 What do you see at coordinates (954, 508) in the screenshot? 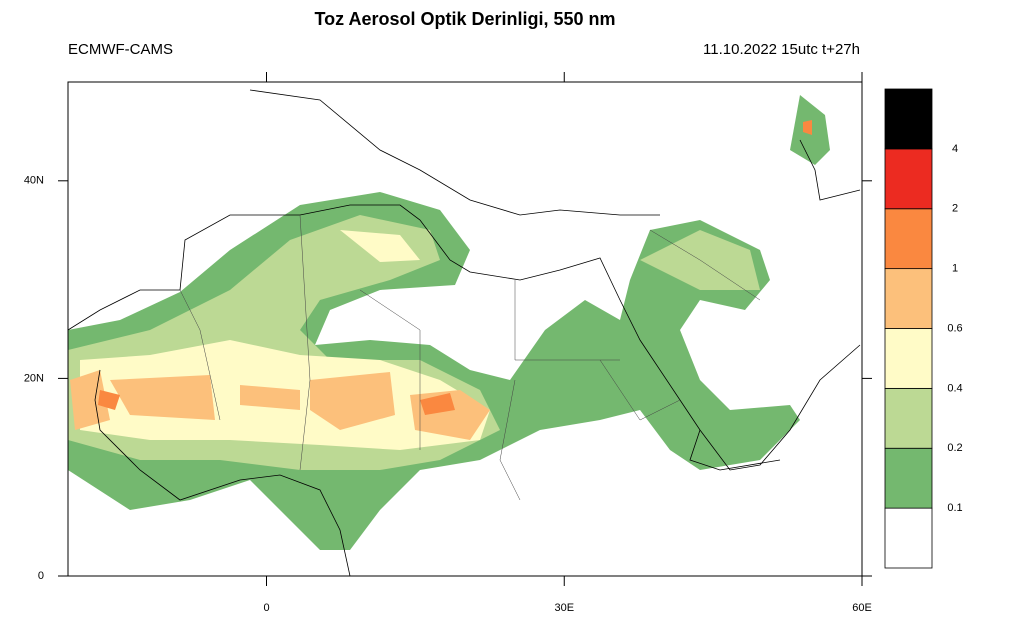
I see `colorbar-label: 0.1` at bounding box center [954, 508].